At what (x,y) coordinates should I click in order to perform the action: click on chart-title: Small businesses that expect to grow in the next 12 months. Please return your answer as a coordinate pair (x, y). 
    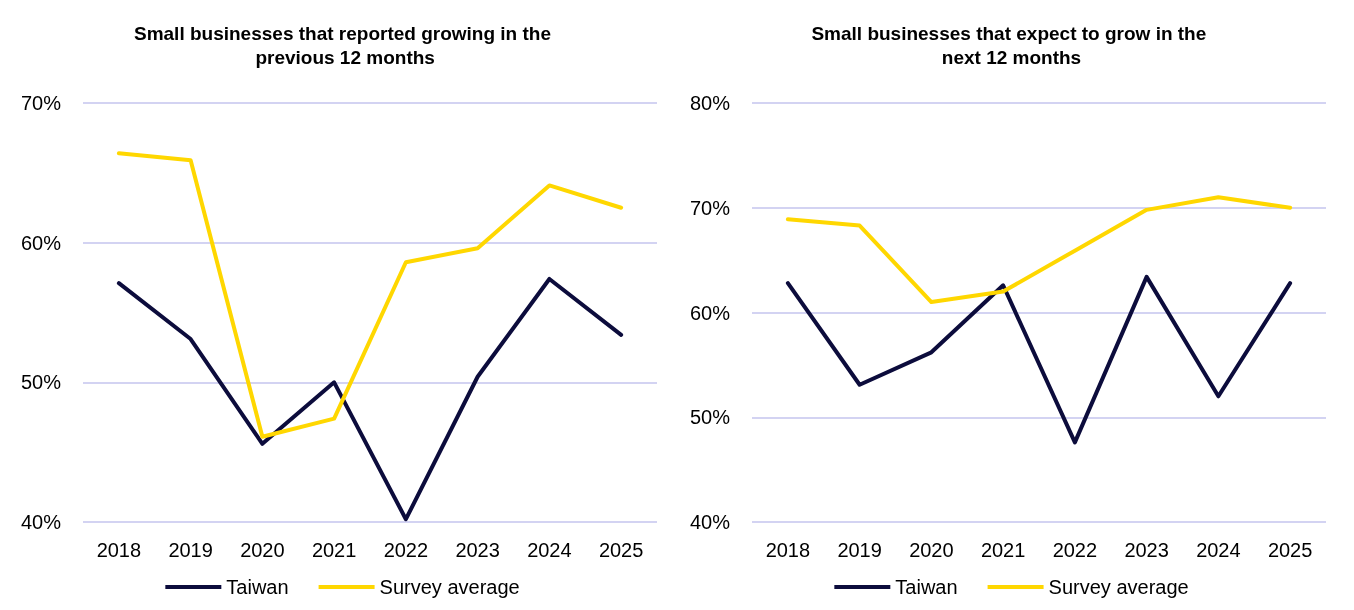
    Looking at the image, I should click on (1011, 45).